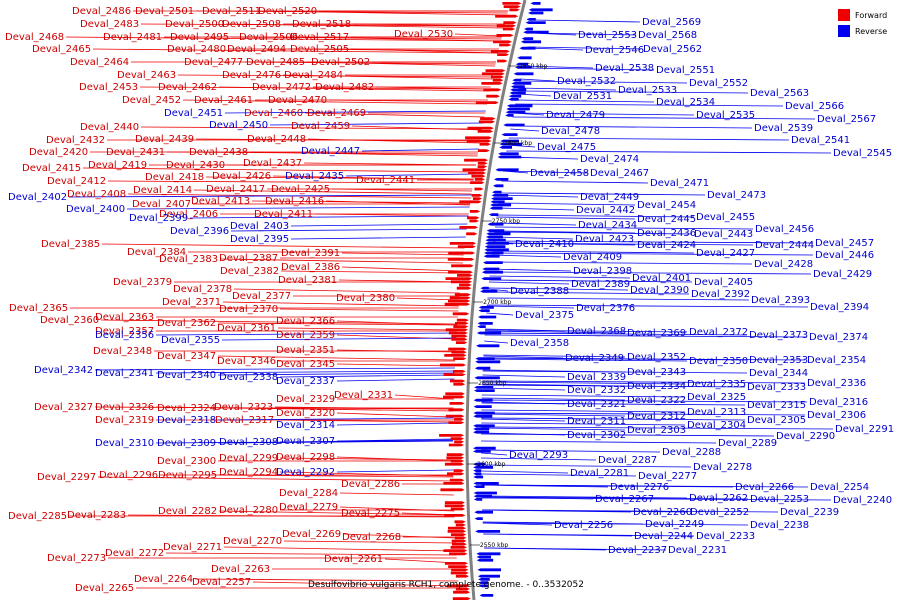  Describe the element at coordinates (61, 49) in the screenshot. I see `forward-gene-label: Deval_2465` at that location.